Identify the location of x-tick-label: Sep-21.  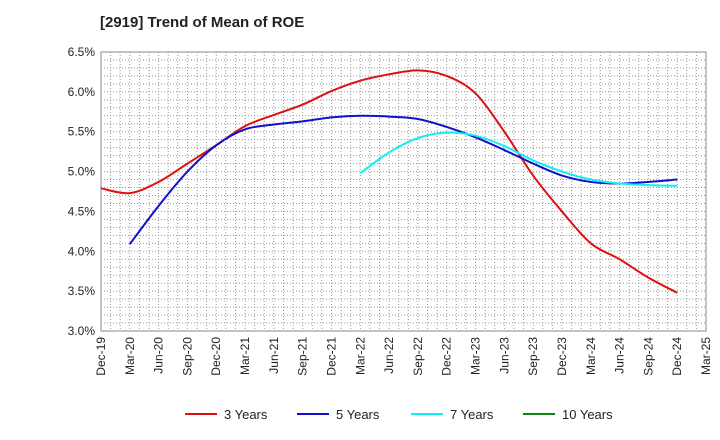
(303, 356).